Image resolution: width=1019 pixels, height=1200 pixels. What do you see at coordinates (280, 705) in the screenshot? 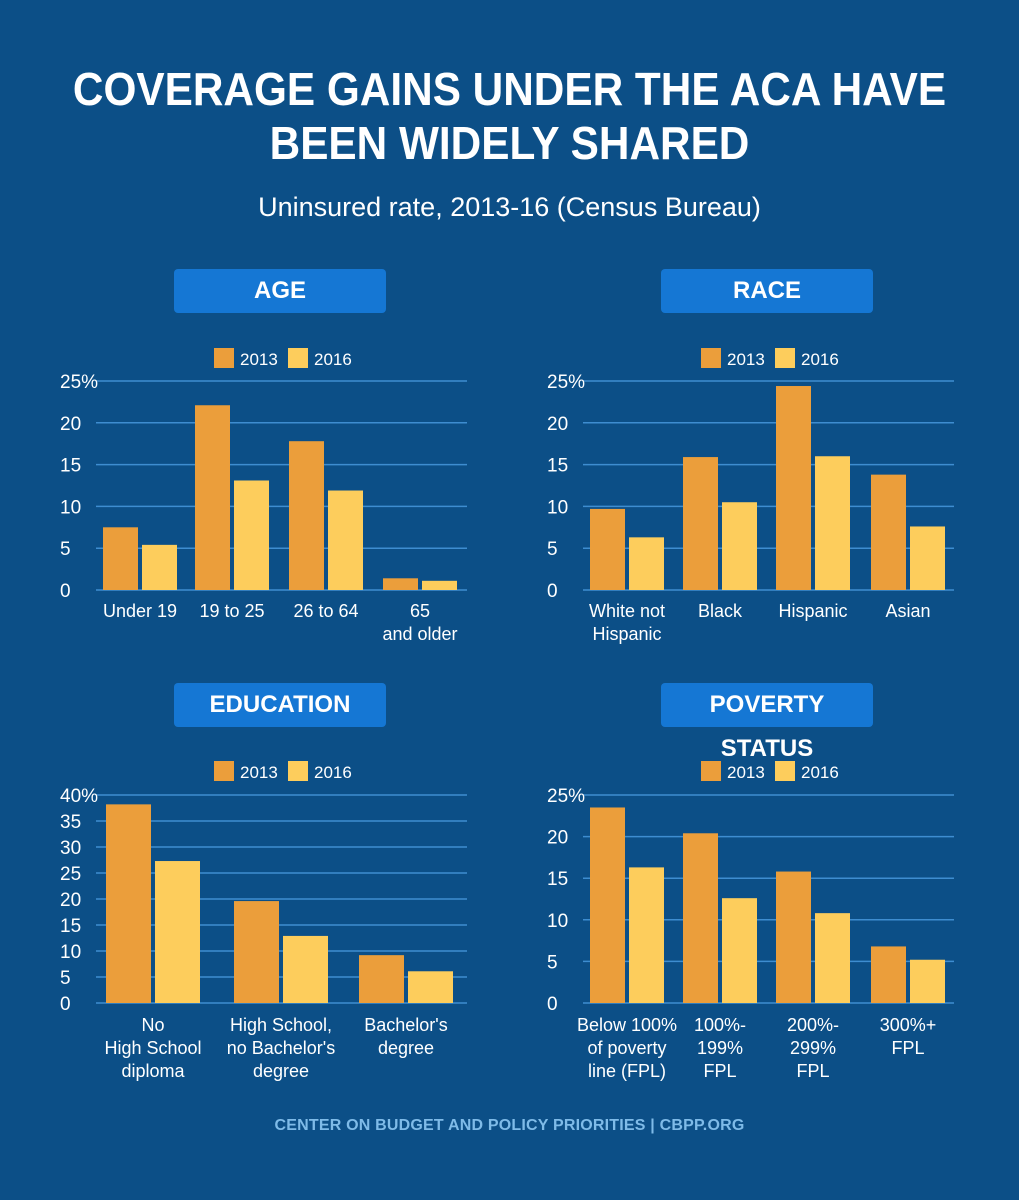
I see `panel-title-education: EDUCATION` at bounding box center [280, 705].